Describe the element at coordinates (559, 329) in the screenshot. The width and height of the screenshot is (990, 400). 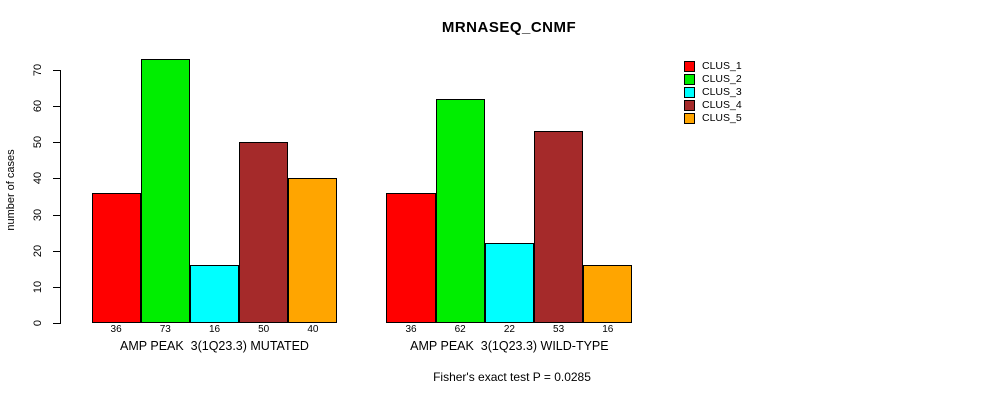
I see `bar-value-label: 53` at that location.